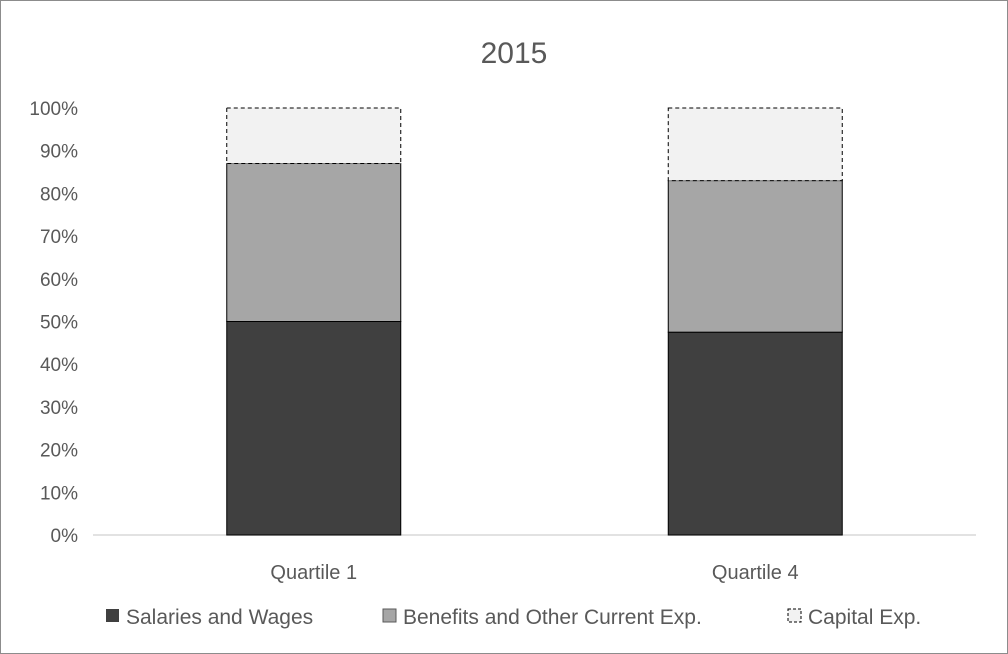 The height and width of the screenshot is (654, 1008). I want to click on y-tick-label: 80%, so click(59, 194).